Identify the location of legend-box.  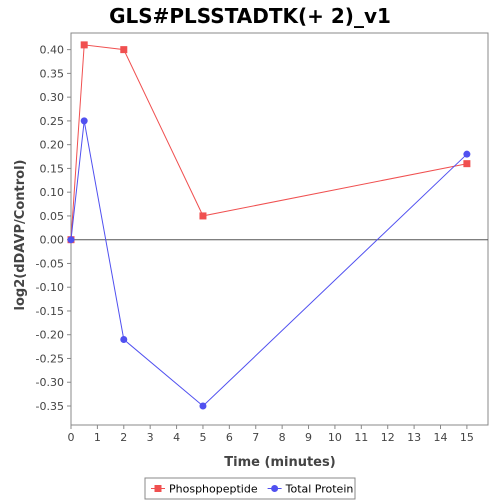
(250, 488).